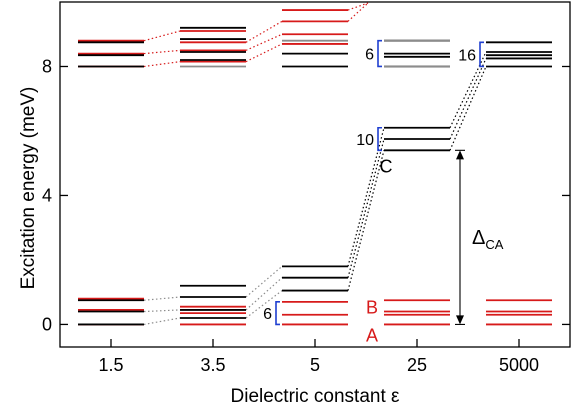 This screenshot has height=414, width=578. I want to click on x-tick-label: 5000, so click(519, 365).